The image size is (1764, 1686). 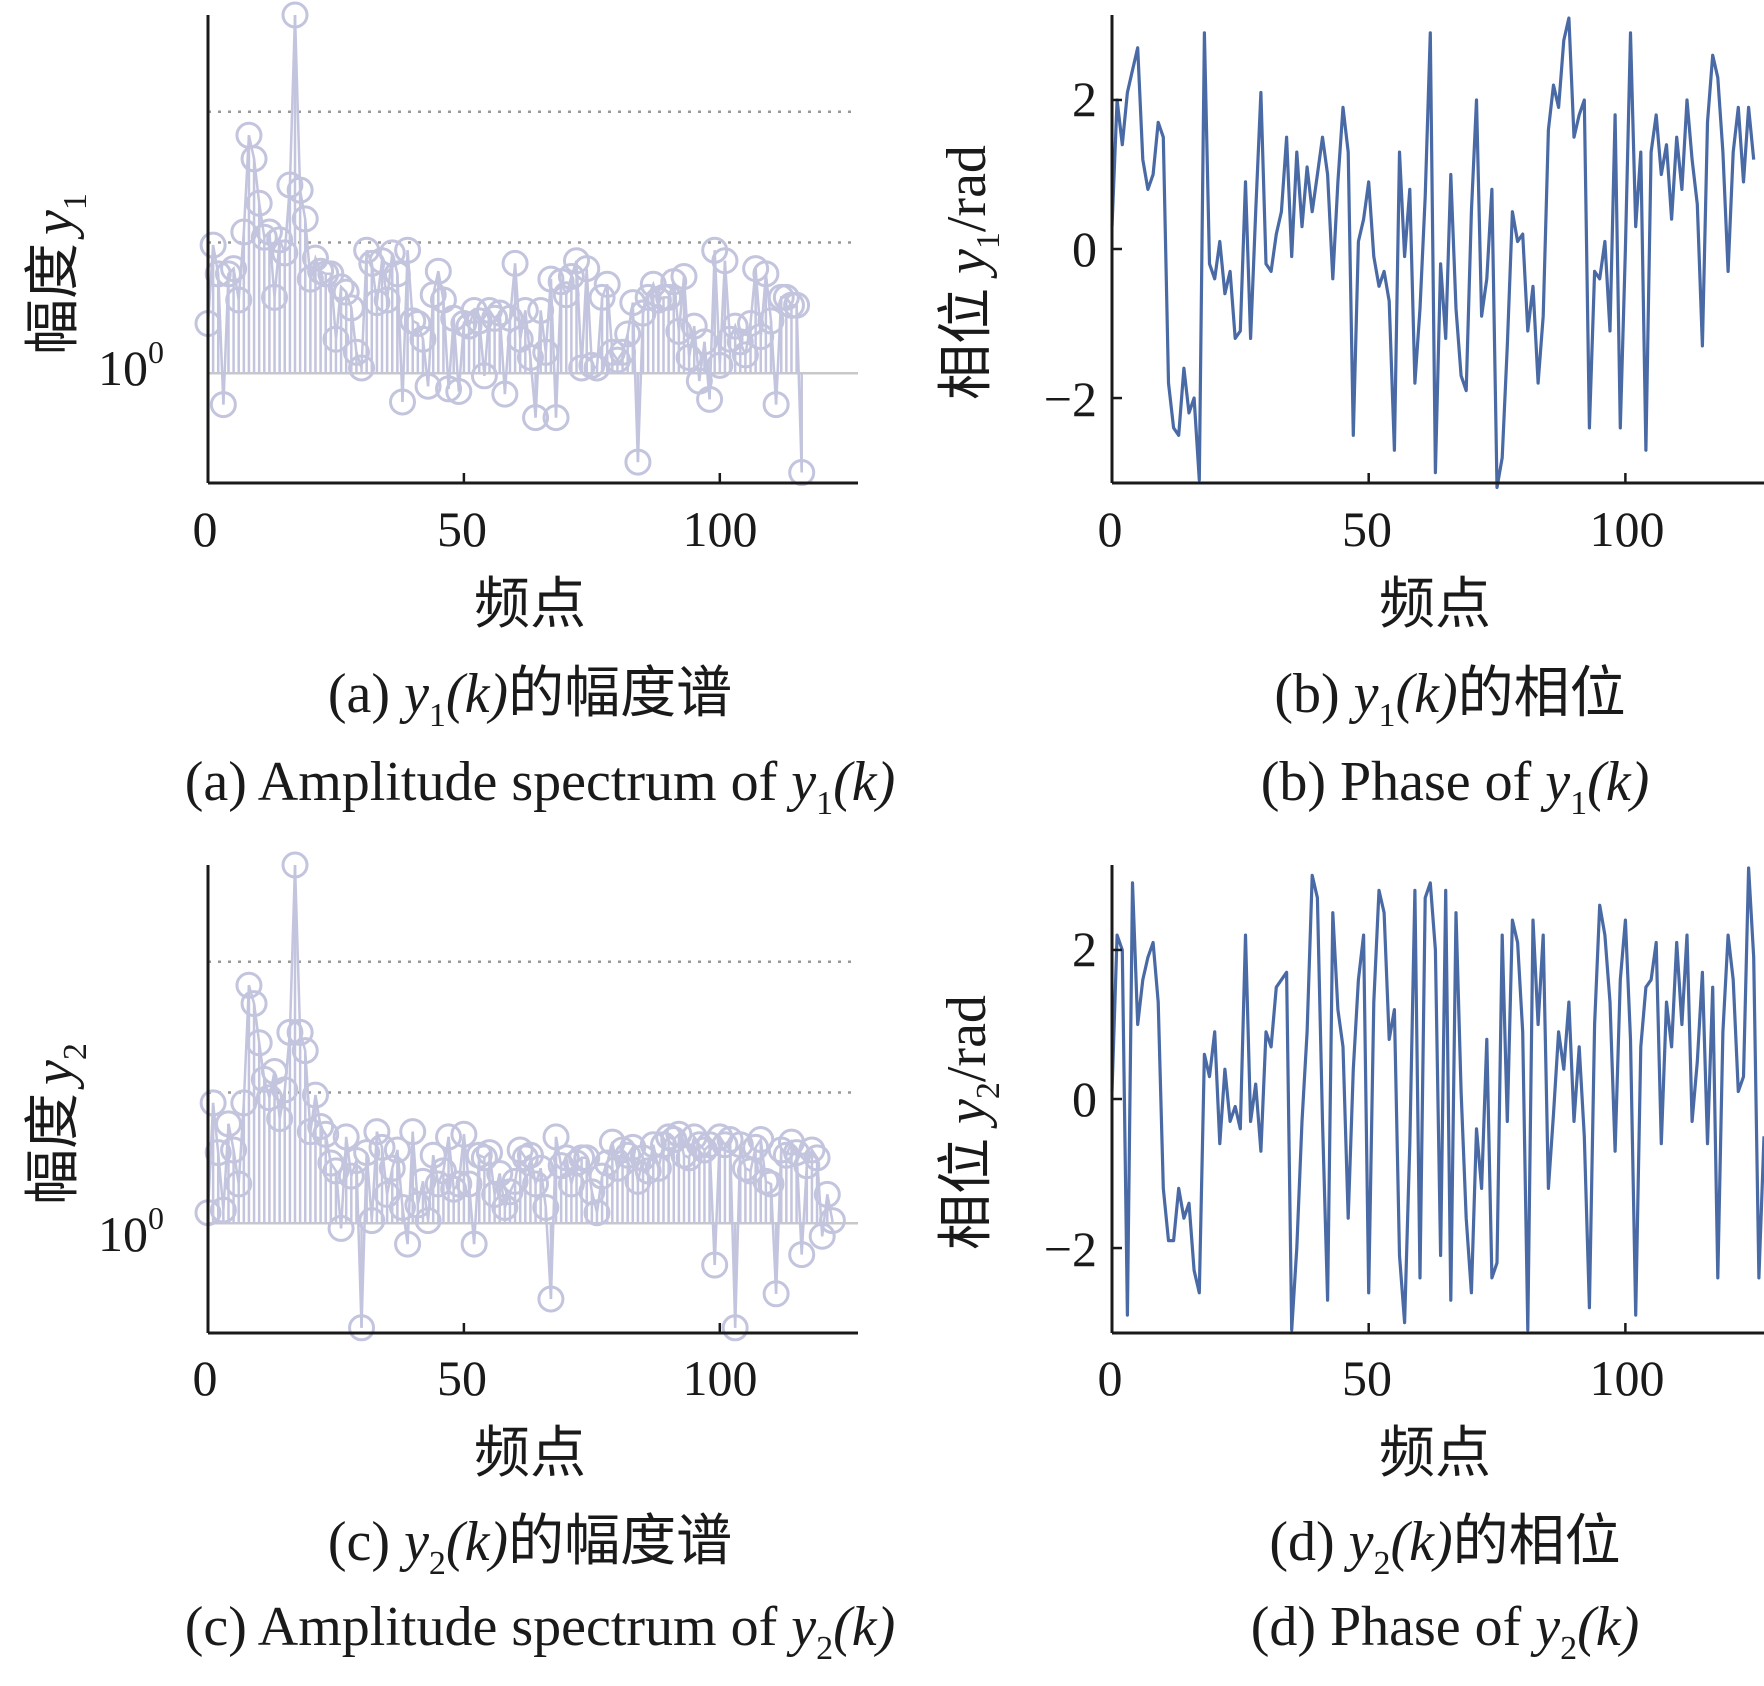 I want to click on x-axis-title-d: 频点, so click(x=1435, y=1454).